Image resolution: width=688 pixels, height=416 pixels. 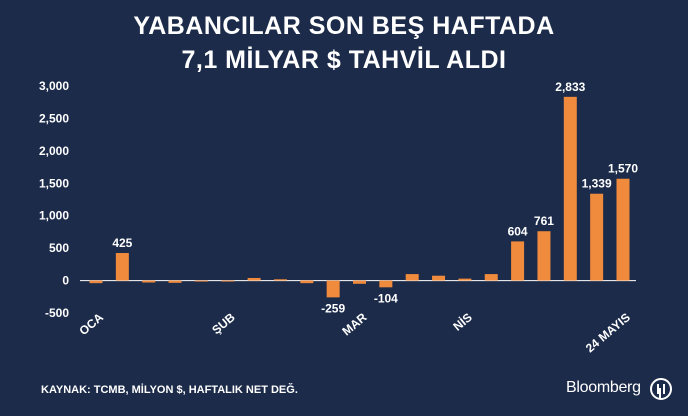 What do you see at coordinates (223, 323) in the screenshot?
I see `x-tick-label: ŞUB` at bounding box center [223, 323].